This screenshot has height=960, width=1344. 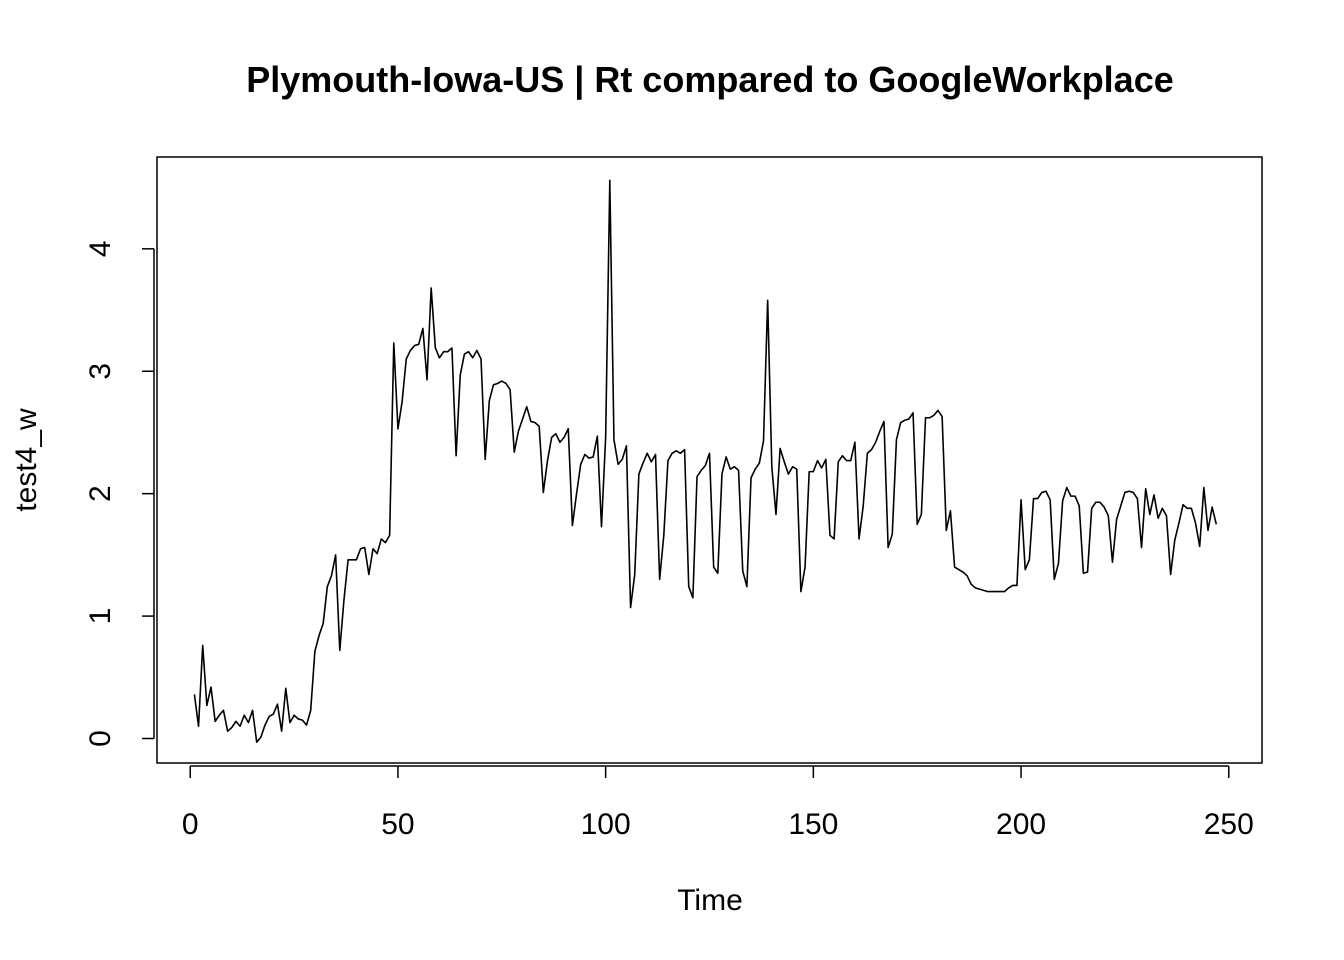 I want to click on y-tick-label: 3, so click(x=100, y=371).